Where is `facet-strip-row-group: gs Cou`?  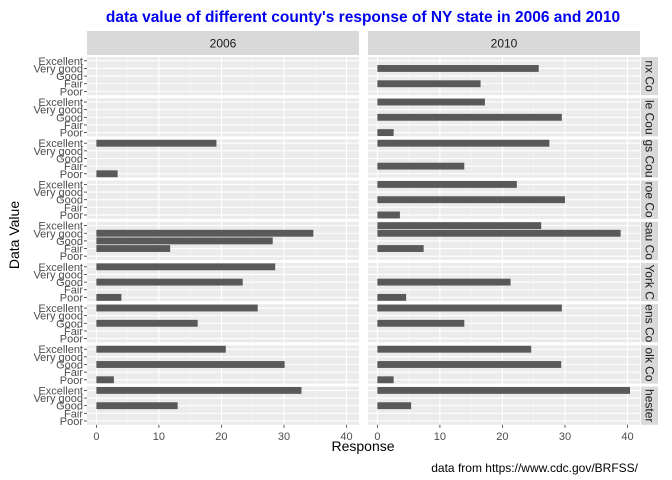 facet-strip-row-group: gs Cou is located at coordinates (650, 158).